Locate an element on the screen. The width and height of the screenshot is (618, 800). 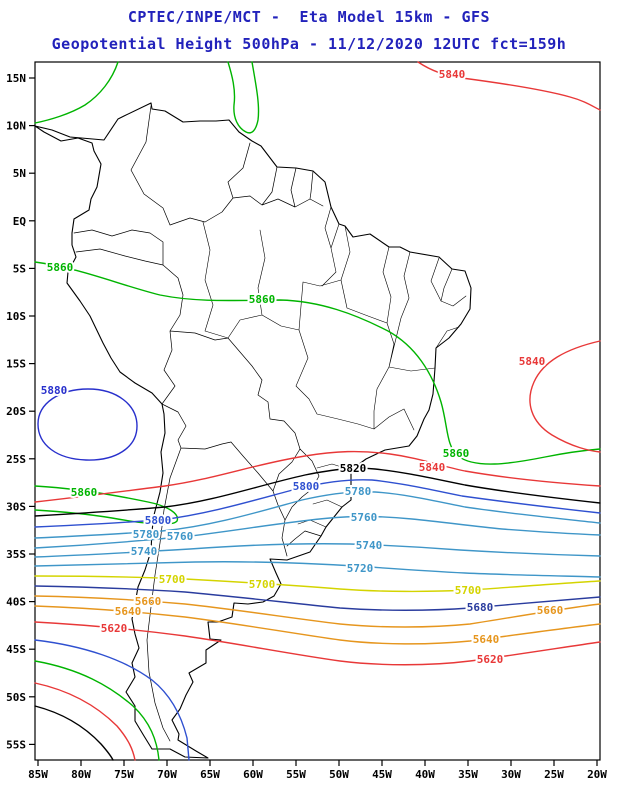
lon-tick-label: 30W is located at coordinates (511, 774).